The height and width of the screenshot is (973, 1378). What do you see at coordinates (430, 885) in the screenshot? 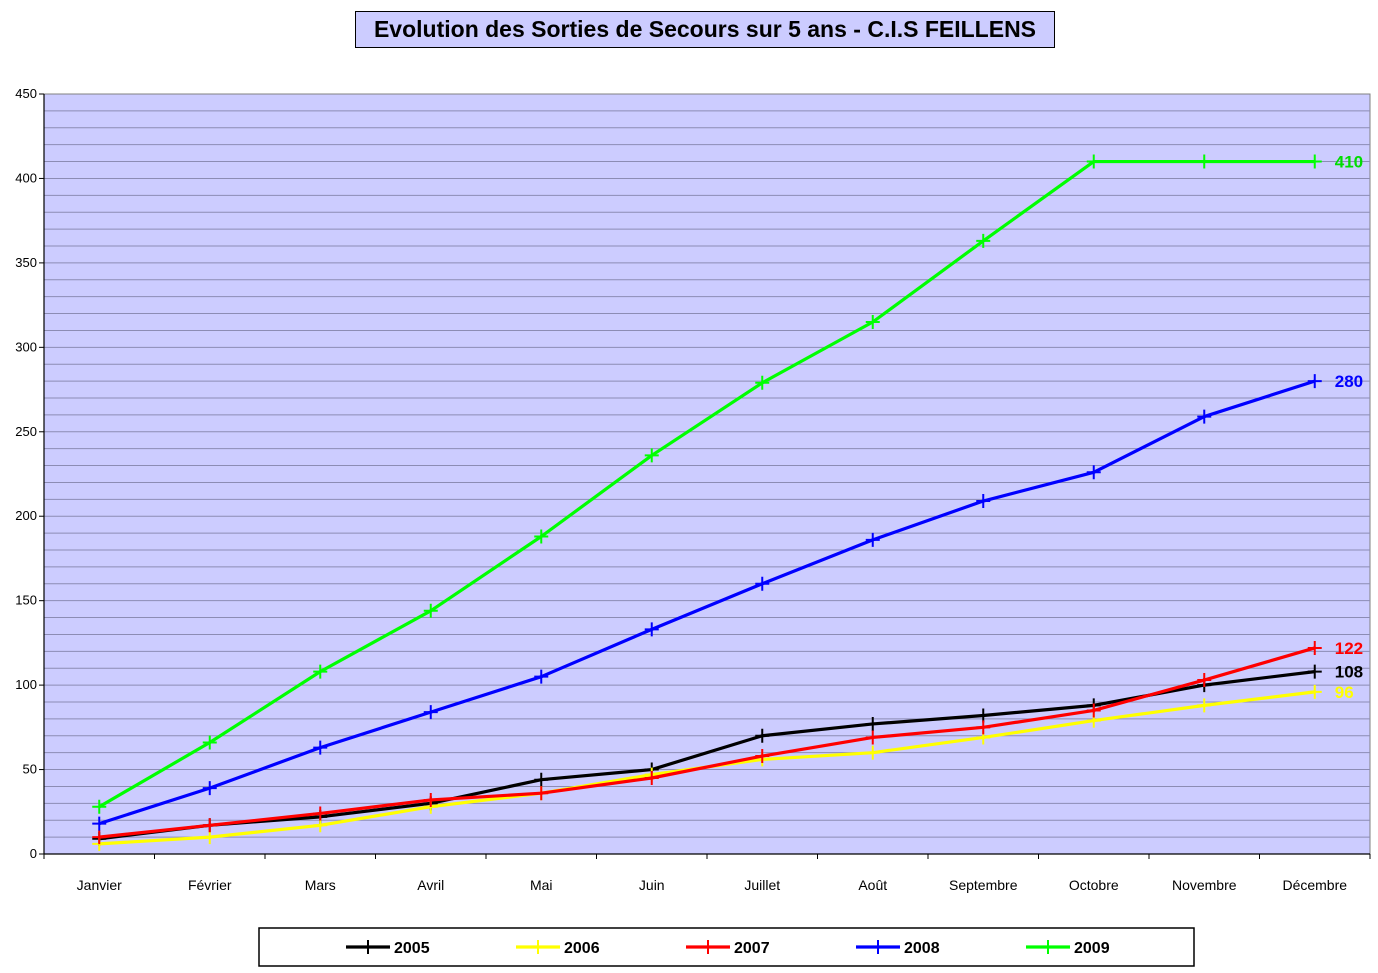
I see `x-tick-label: Avril` at bounding box center [430, 885].